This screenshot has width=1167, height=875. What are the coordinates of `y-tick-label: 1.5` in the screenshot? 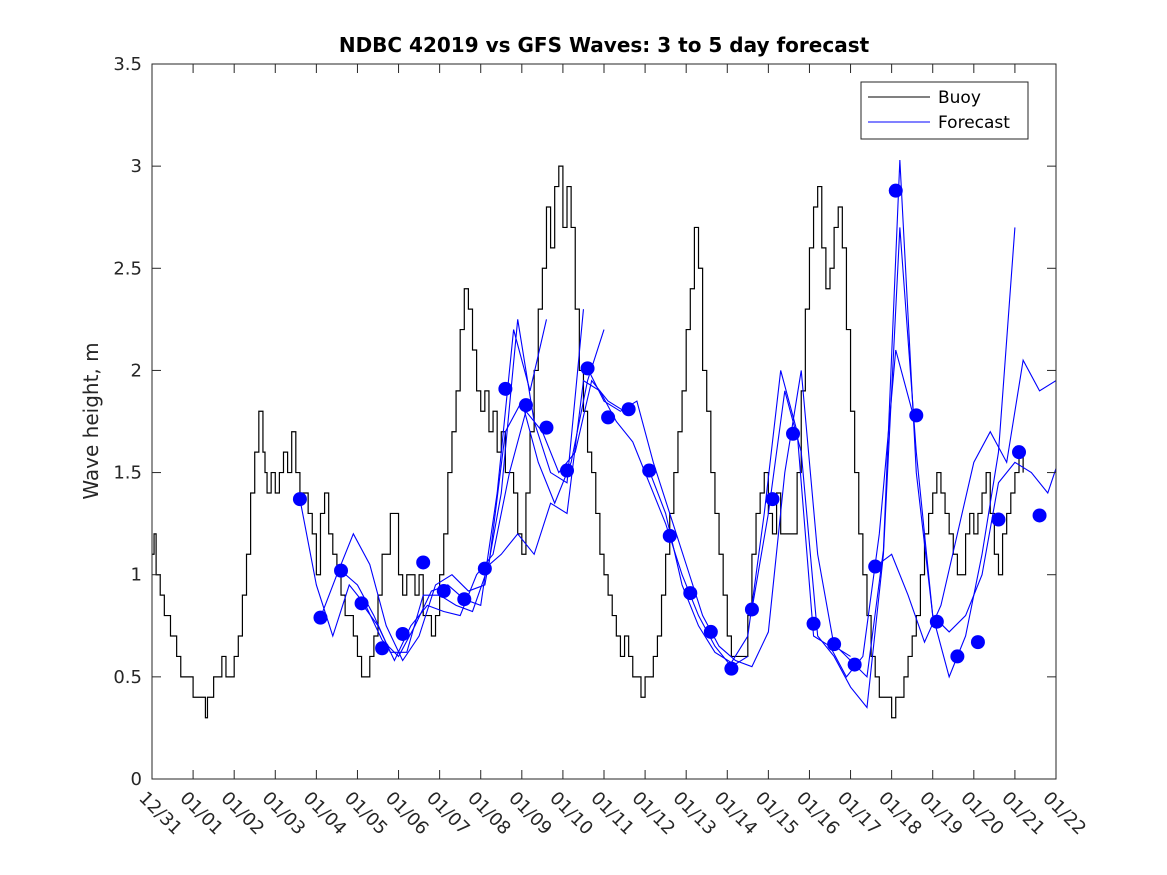 It's located at (127, 473).